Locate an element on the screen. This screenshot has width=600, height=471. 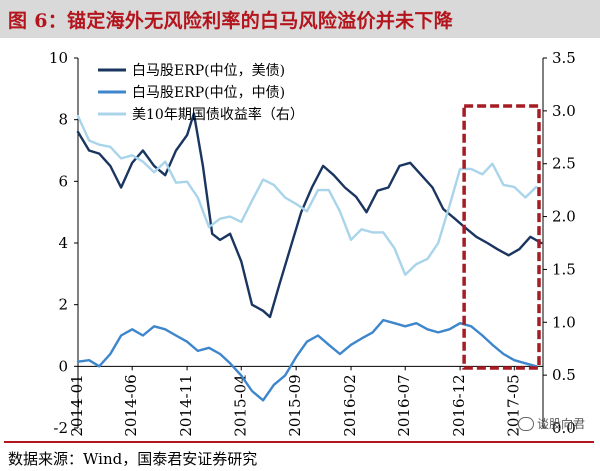
y-right-tick-label: 3.5 is located at coordinates (564, 58).